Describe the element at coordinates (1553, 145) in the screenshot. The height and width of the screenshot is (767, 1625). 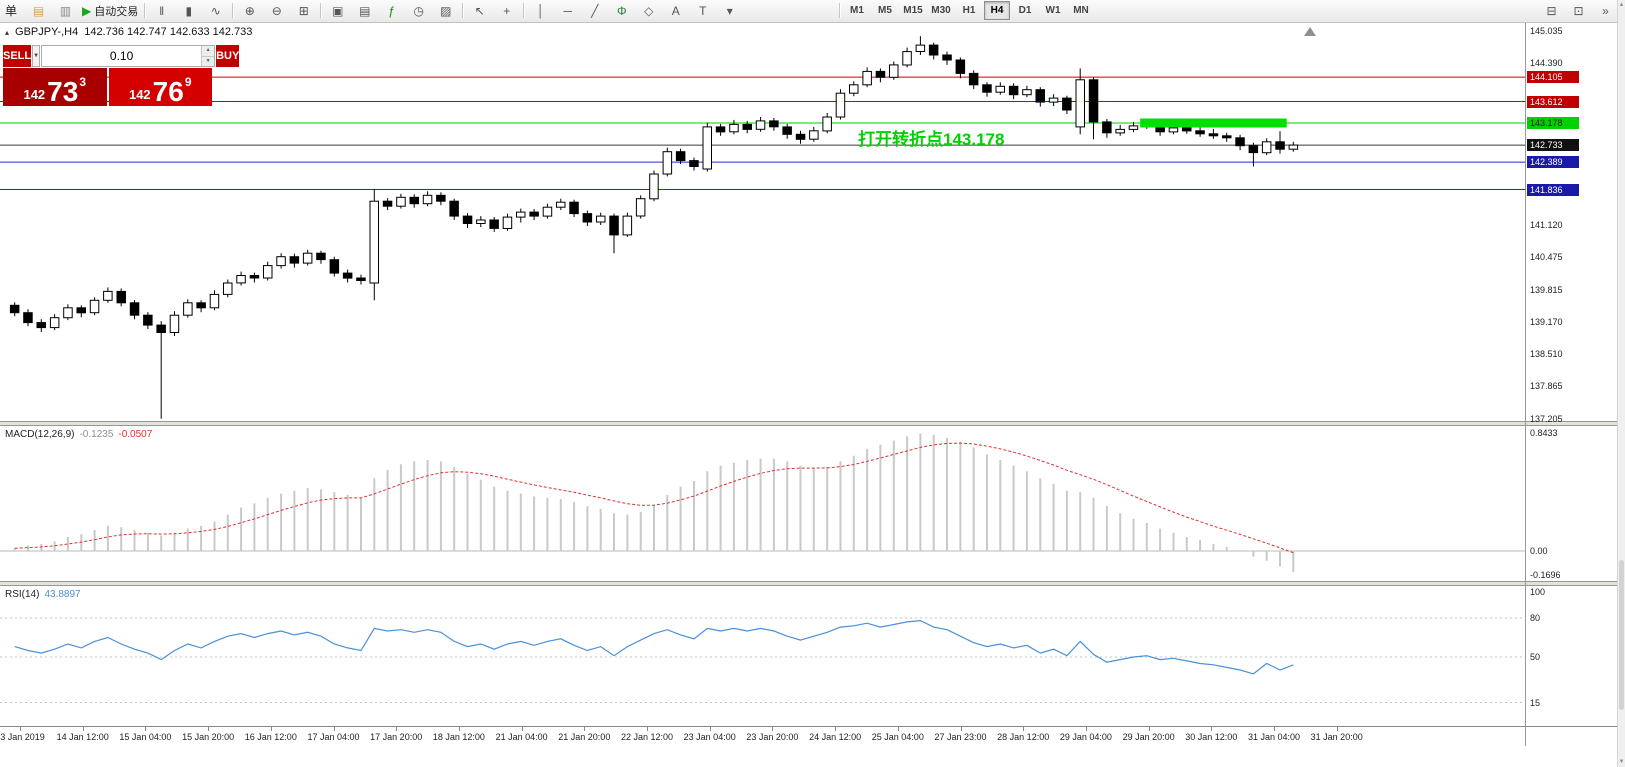
I see `price-level-label: 142.733` at that location.